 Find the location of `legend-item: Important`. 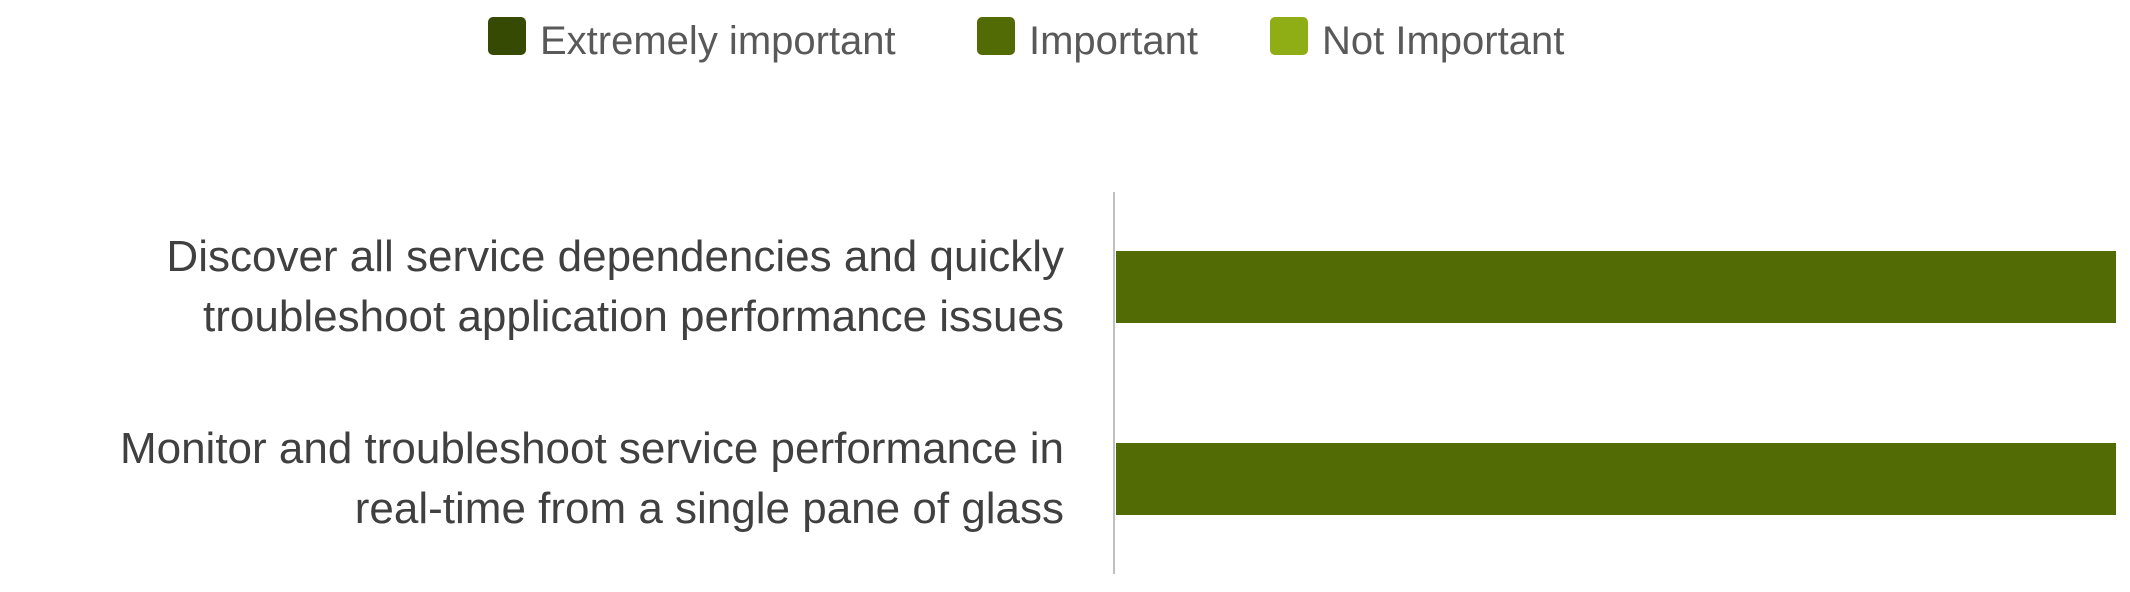

legend-item: Important is located at coordinates (1087, 40).